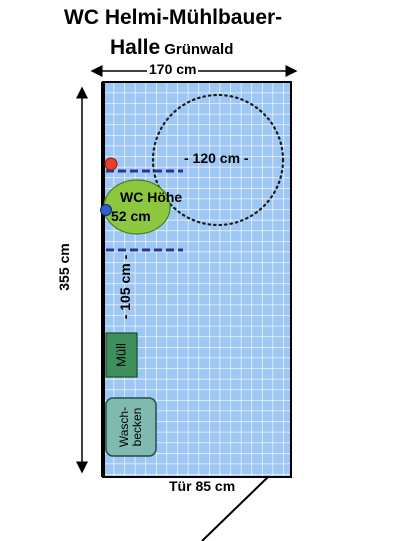 This screenshot has height=541, width=400. I want to click on turning-circle-label: - 120 cm -, so click(216, 158).